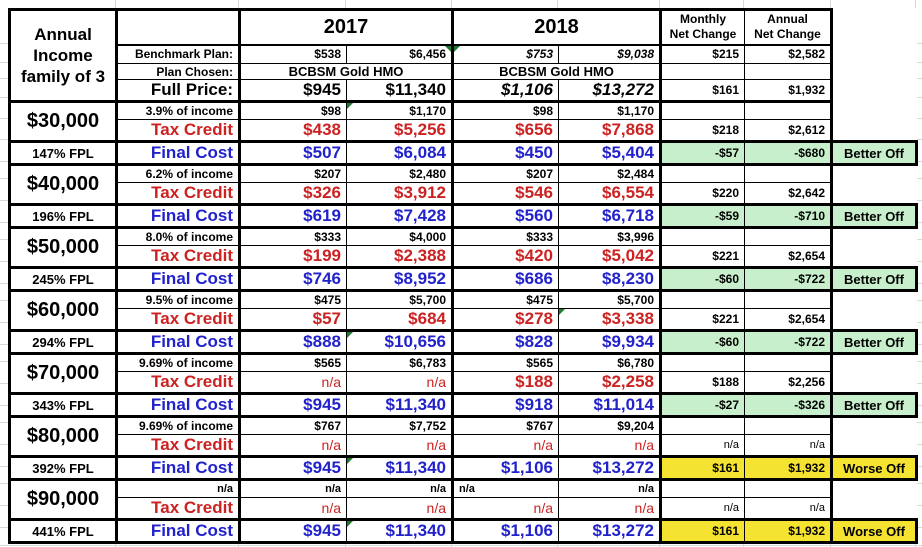  I want to click on cell-credit-monthly-change: $218, so click(702, 130).